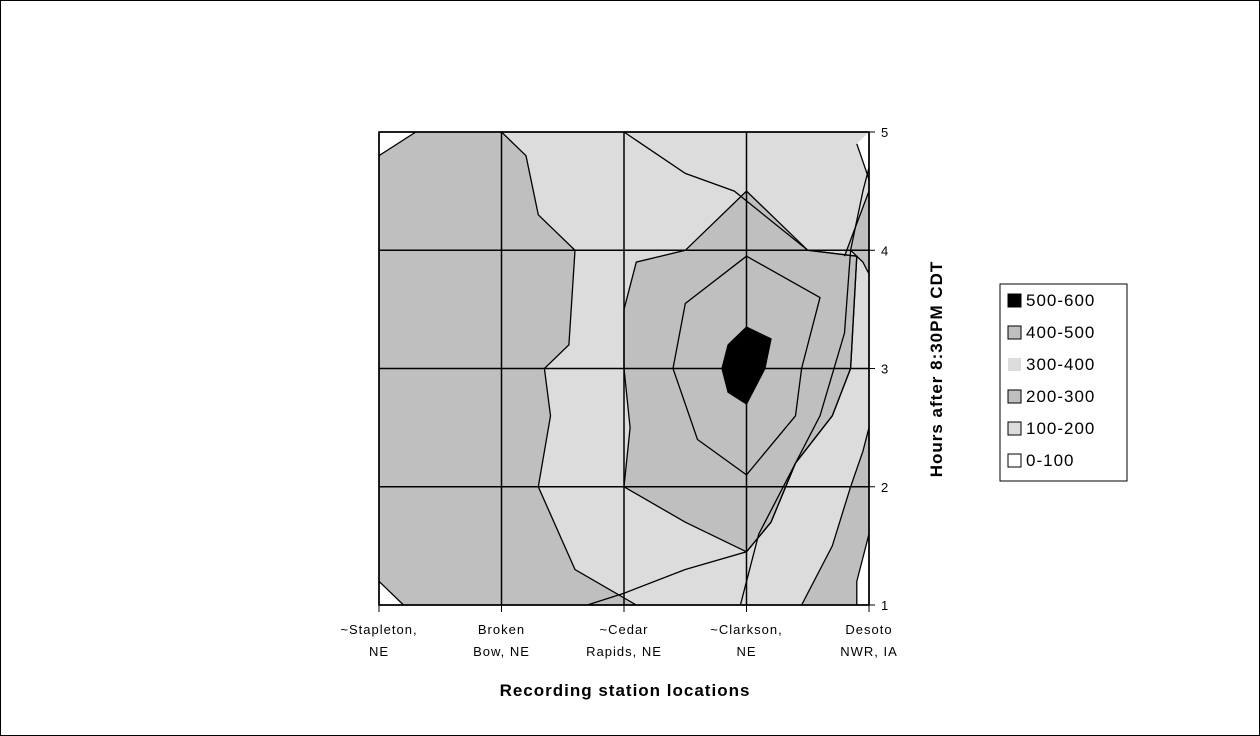 Image resolution: width=1260 pixels, height=736 pixels. Describe the element at coordinates (869, 651) in the screenshot. I see `x-tick-label: NWR, IA` at that location.